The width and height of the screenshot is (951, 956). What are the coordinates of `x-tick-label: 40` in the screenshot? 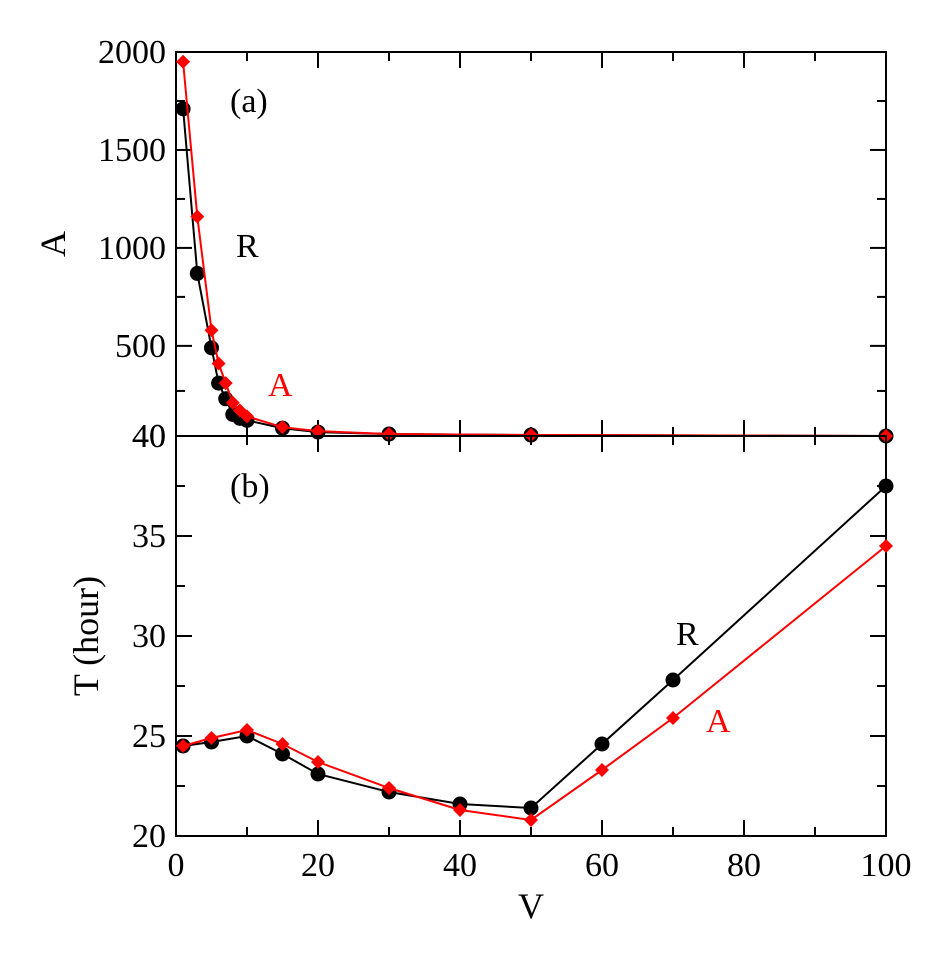 It's located at (460, 865).